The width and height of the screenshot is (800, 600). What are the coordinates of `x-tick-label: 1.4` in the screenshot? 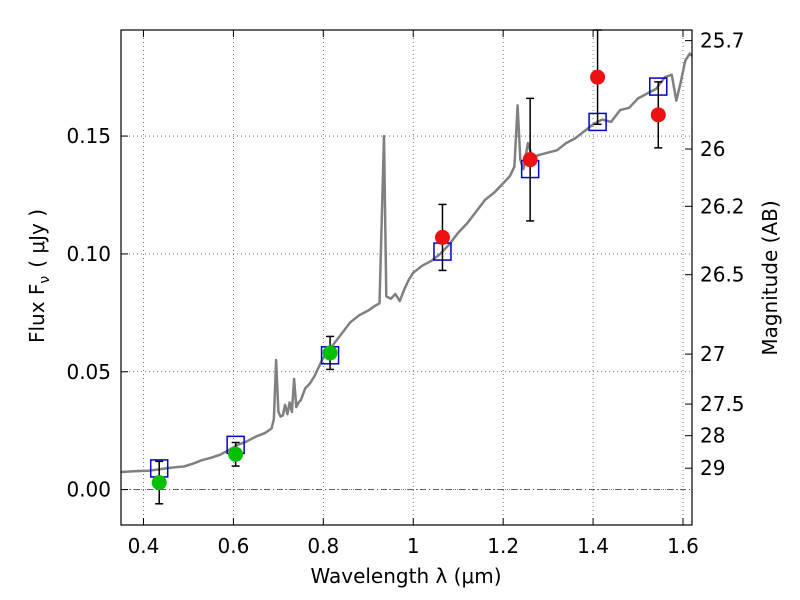 It's located at (593, 546).